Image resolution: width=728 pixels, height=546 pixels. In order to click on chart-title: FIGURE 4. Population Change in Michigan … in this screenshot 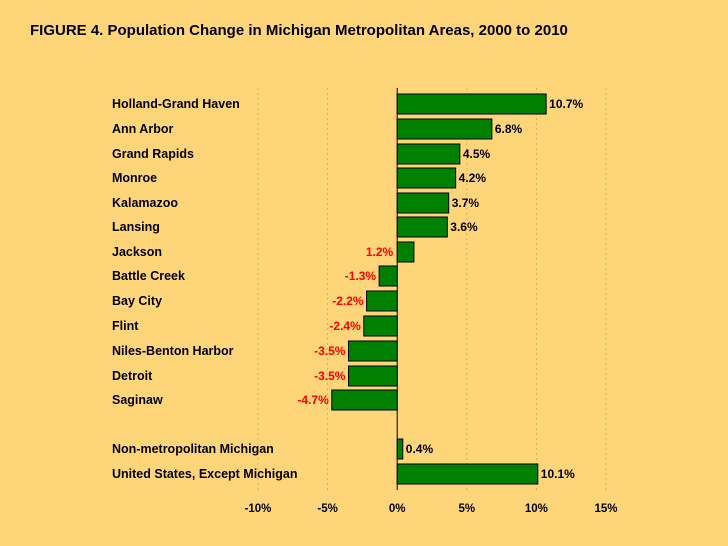, I will do `click(299, 30)`.